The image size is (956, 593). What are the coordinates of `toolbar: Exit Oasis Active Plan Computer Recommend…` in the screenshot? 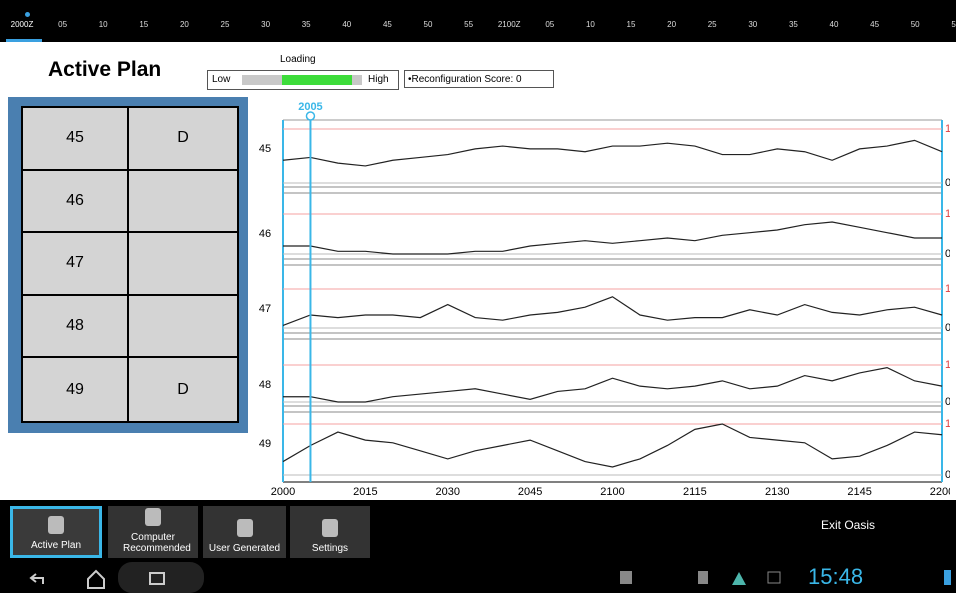 It's located at (478, 530).